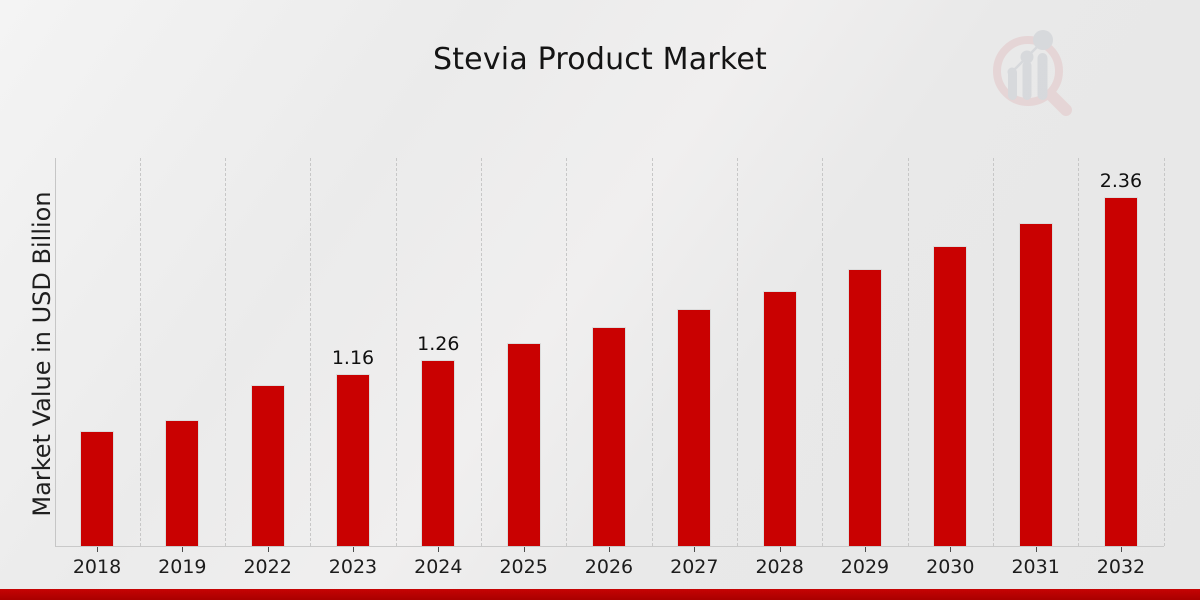  What do you see at coordinates (600, 594) in the screenshot?
I see `footer-red-banner` at bounding box center [600, 594].